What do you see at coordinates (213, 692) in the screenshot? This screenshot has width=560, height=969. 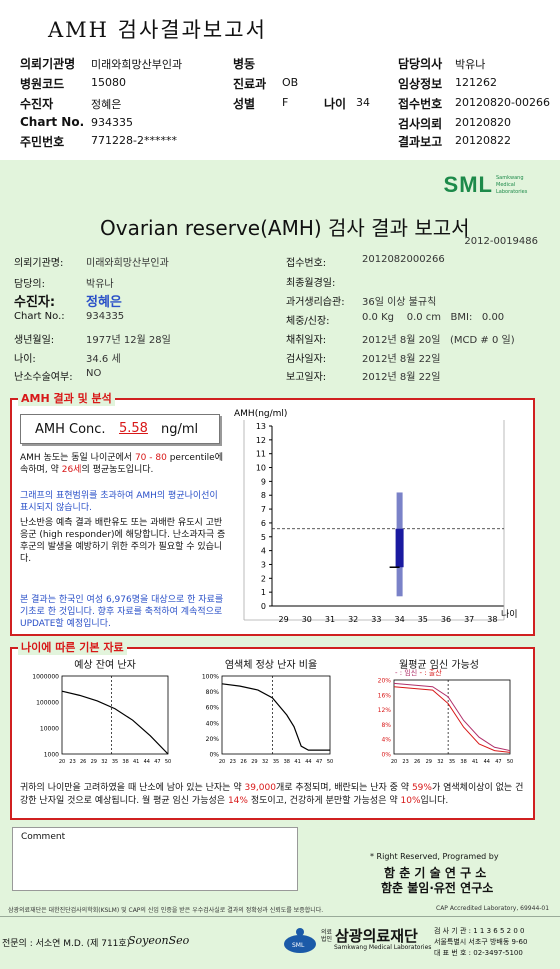 I see `y-tick-label: 80%` at bounding box center [213, 692].